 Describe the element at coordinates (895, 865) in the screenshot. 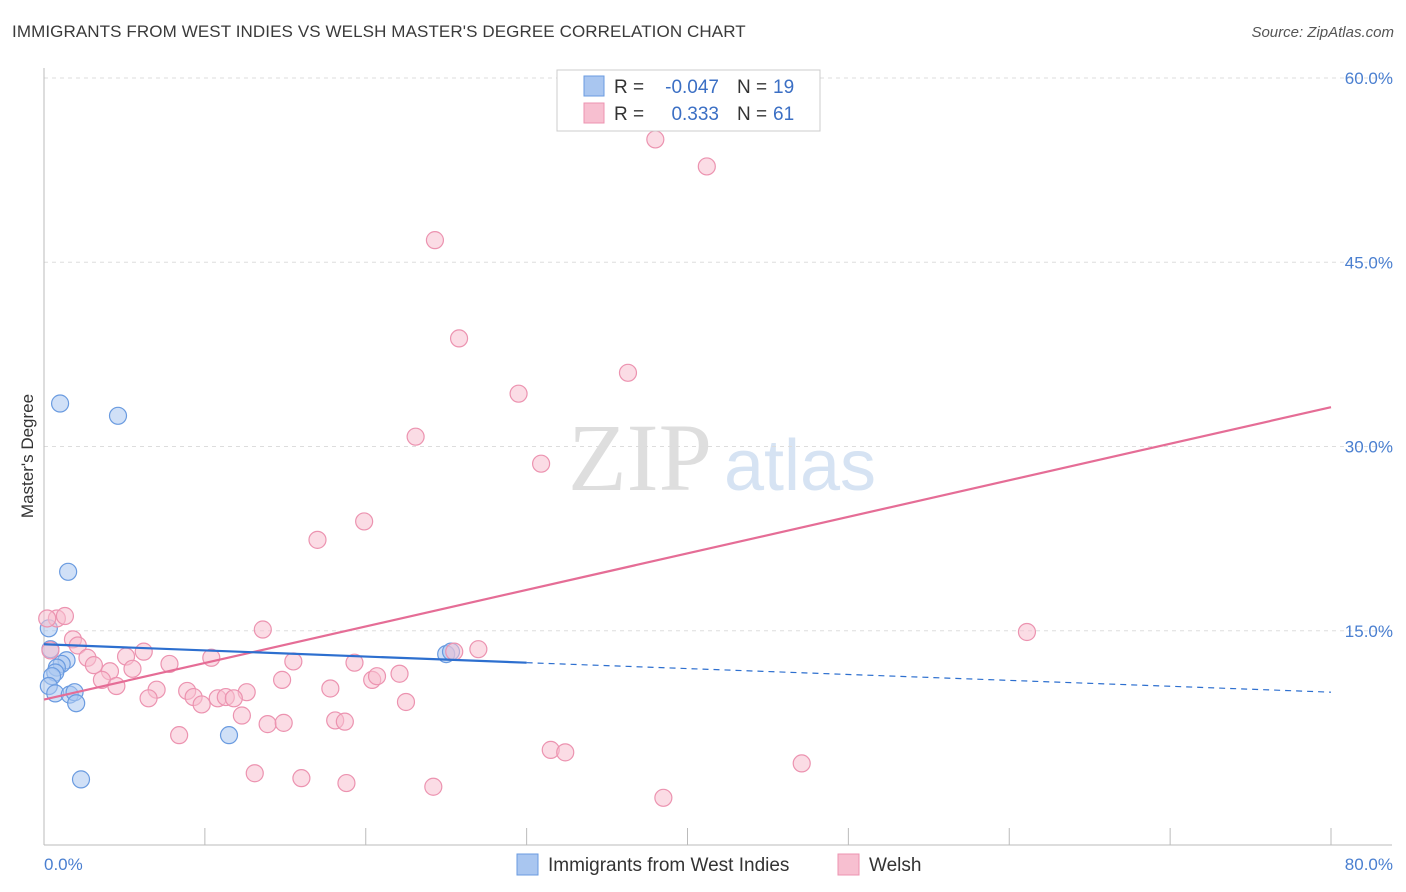

I see `bottom-legend-label-welsh: Welsh` at that location.